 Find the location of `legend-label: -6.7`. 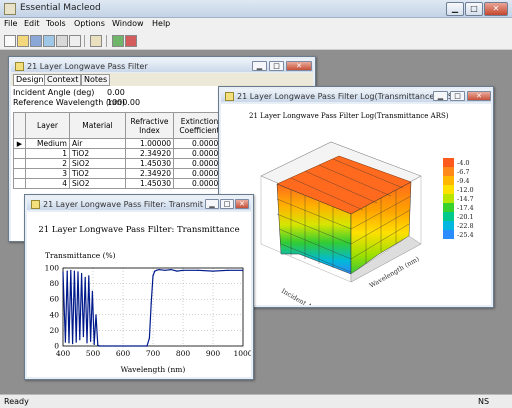

legend-label: -6.7 is located at coordinates (463, 172).